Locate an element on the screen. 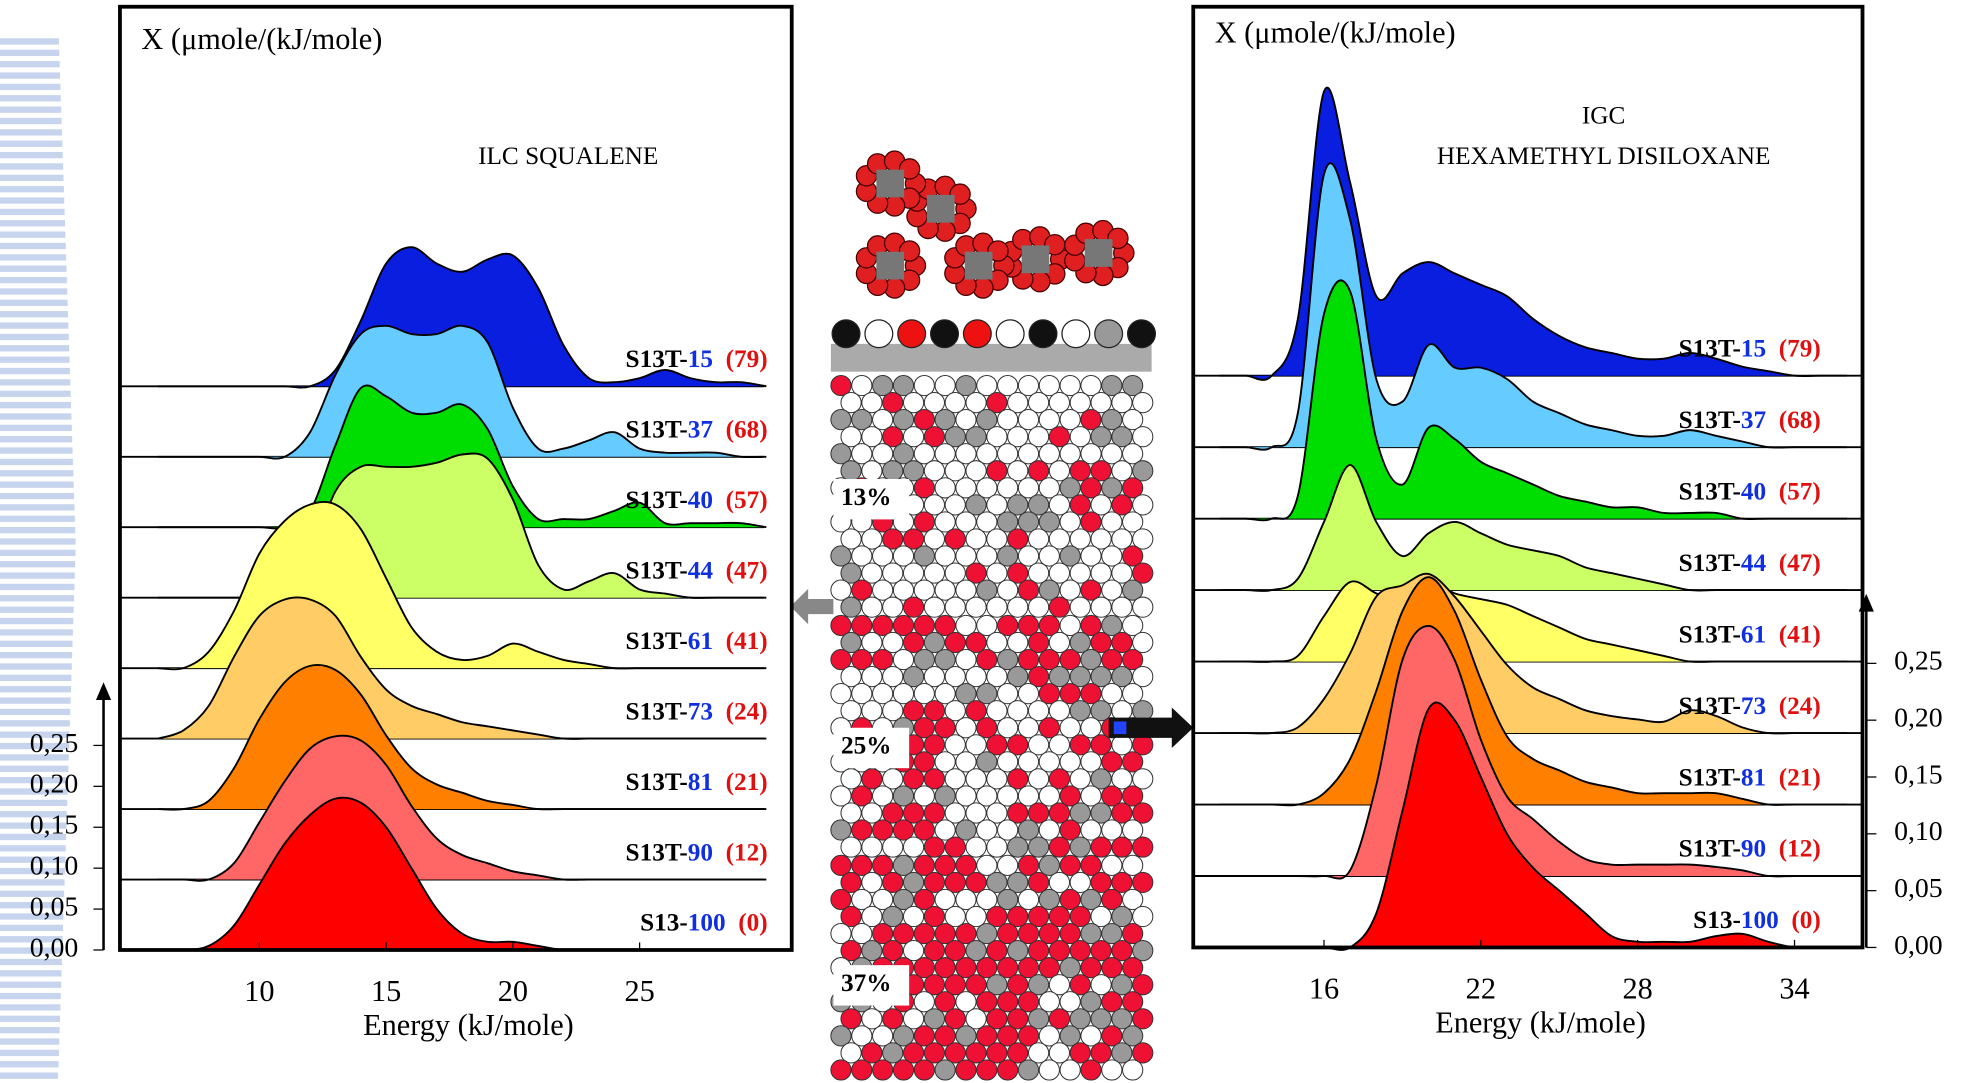 The height and width of the screenshot is (1083, 1961). series-label: S13T-90 (12) is located at coordinates (1750, 849).